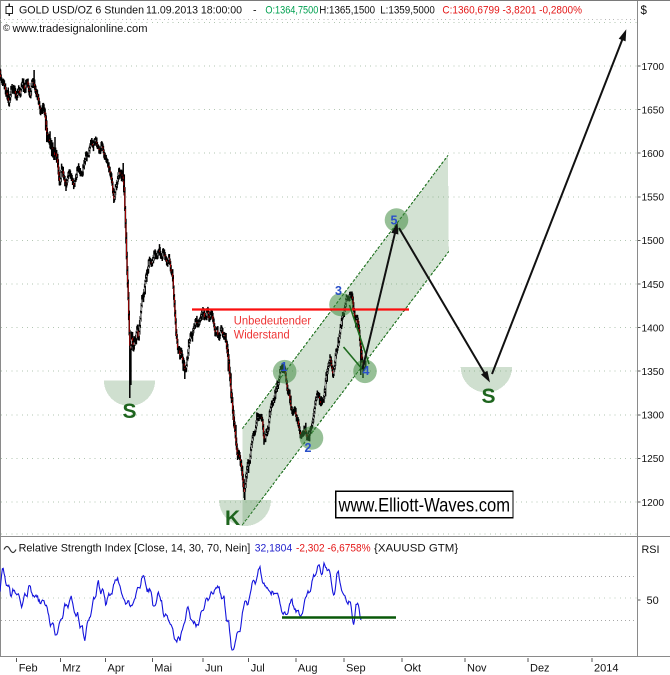 The image size is (670, 675). I want to click on svg-text: www.Elliott-Waves.com, so click(424, 506).